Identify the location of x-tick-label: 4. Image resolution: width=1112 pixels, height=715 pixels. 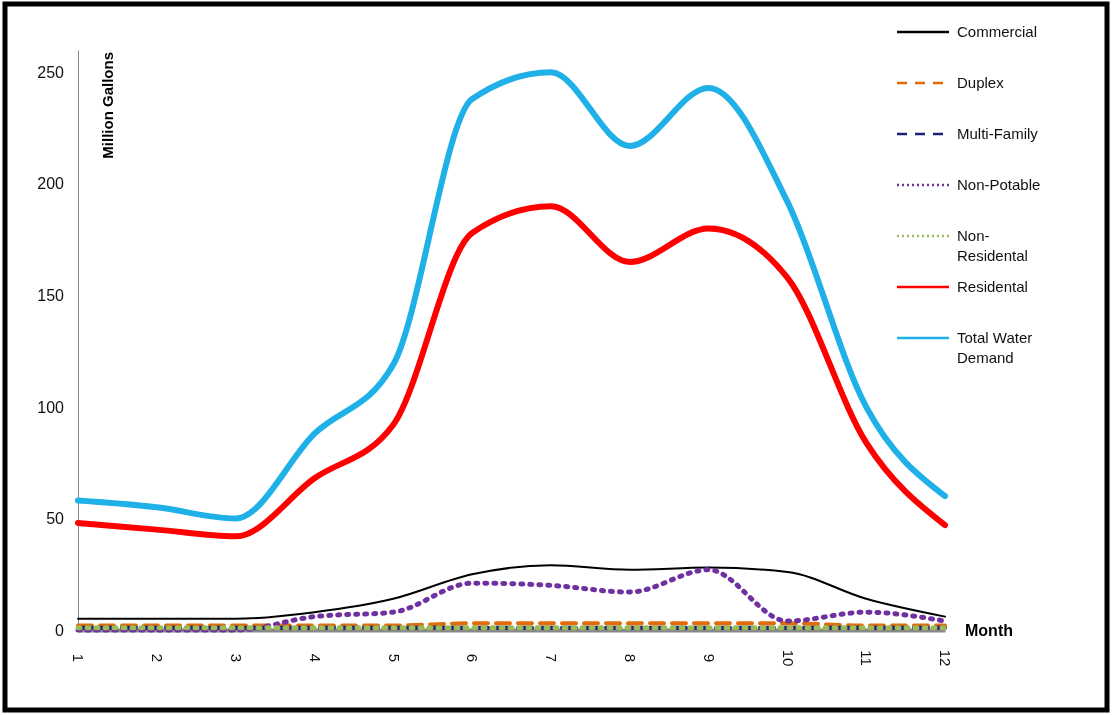
(315, 658).